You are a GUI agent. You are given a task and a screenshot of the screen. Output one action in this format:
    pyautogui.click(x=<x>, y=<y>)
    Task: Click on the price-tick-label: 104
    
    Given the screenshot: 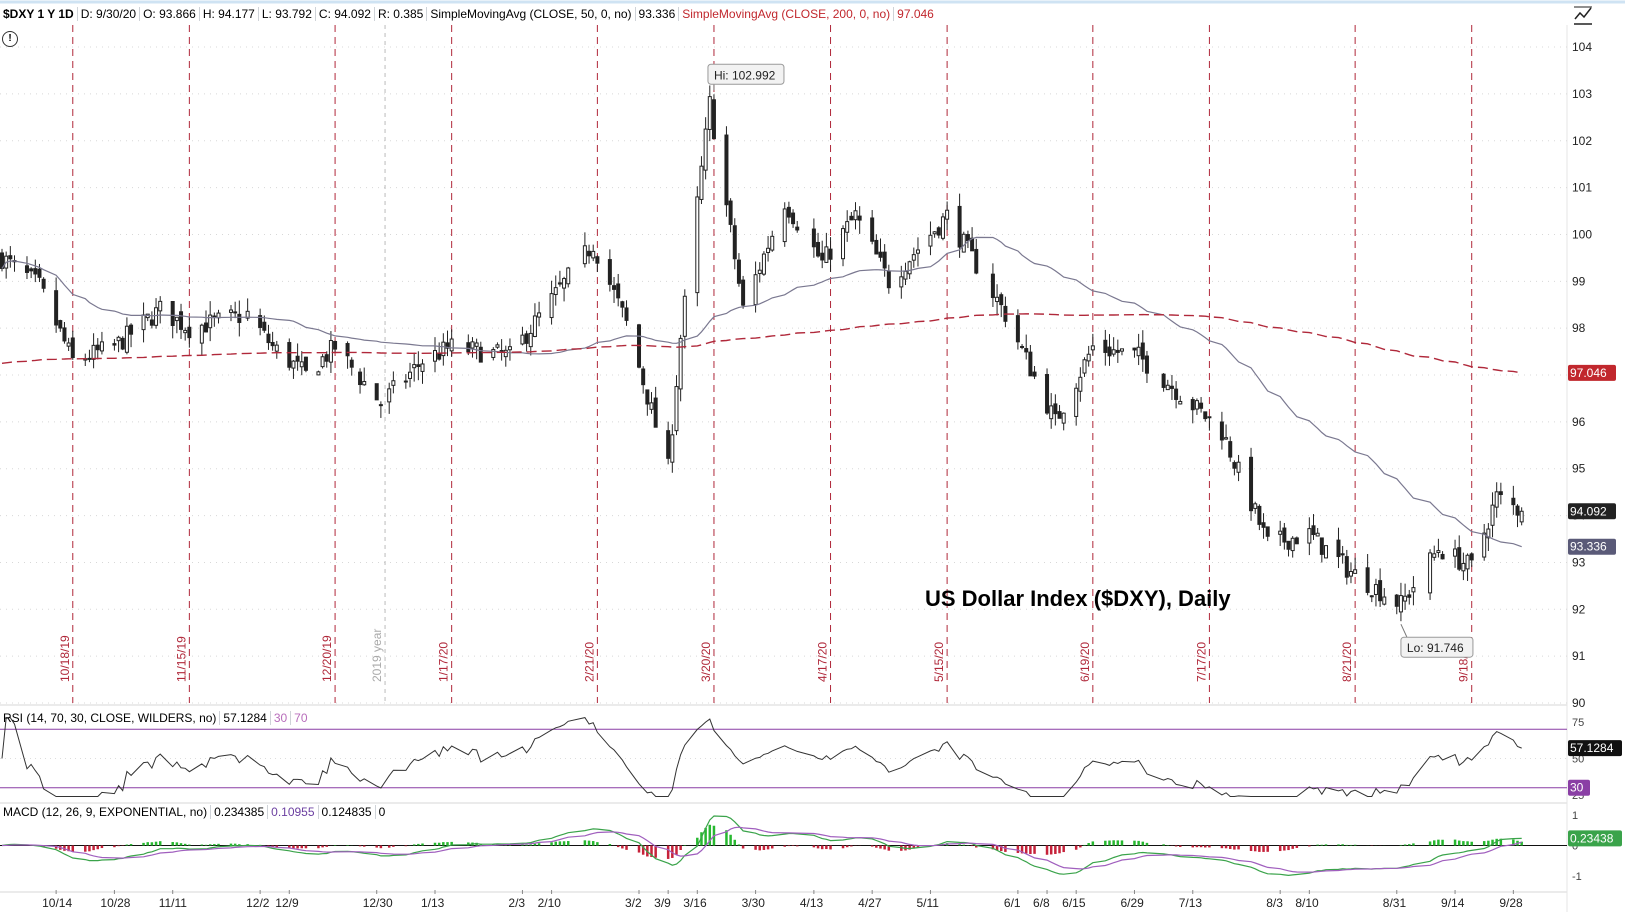 What is the action you would take?
    pyautogui.click(x=1582, y=47)
    